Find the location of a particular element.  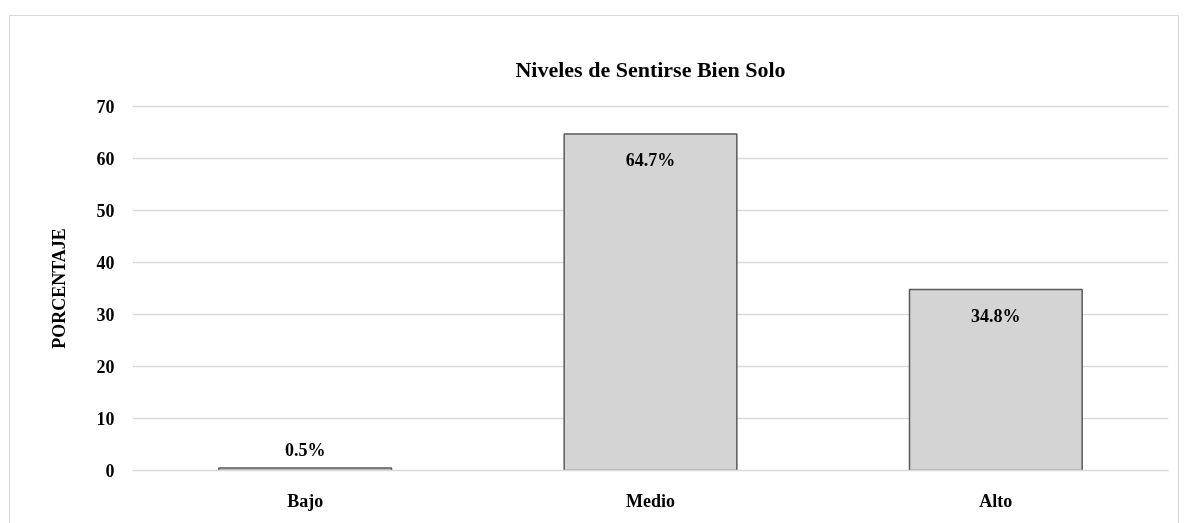

y-tick-label: 60 is located at coordinates (105, 159).